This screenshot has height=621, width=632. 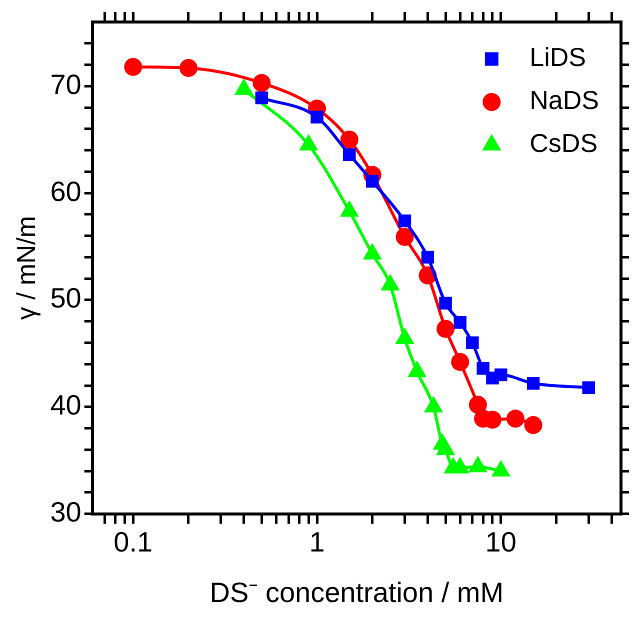 I want to click on x-tick-label: 1, so click(x=317, y=542).